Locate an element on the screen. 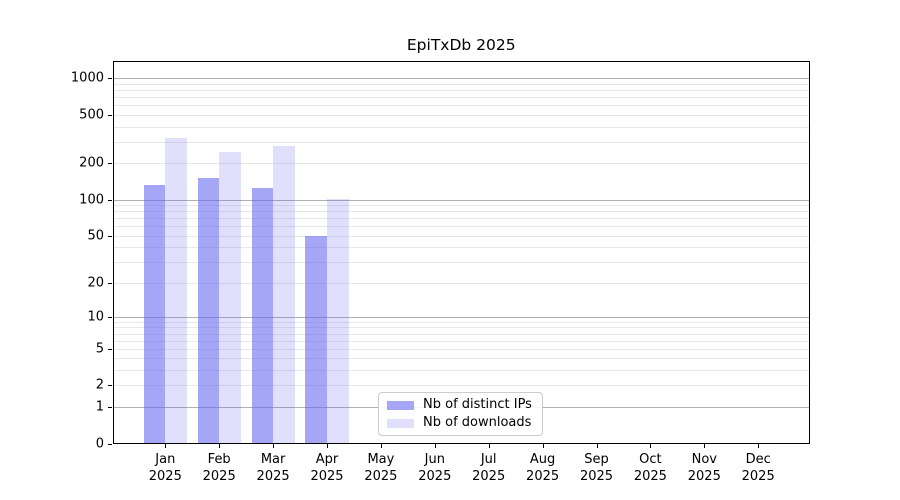 The height and width of the screenshot is (500, 900). y-tick-label: 500 is located at coordinates (91, 115).